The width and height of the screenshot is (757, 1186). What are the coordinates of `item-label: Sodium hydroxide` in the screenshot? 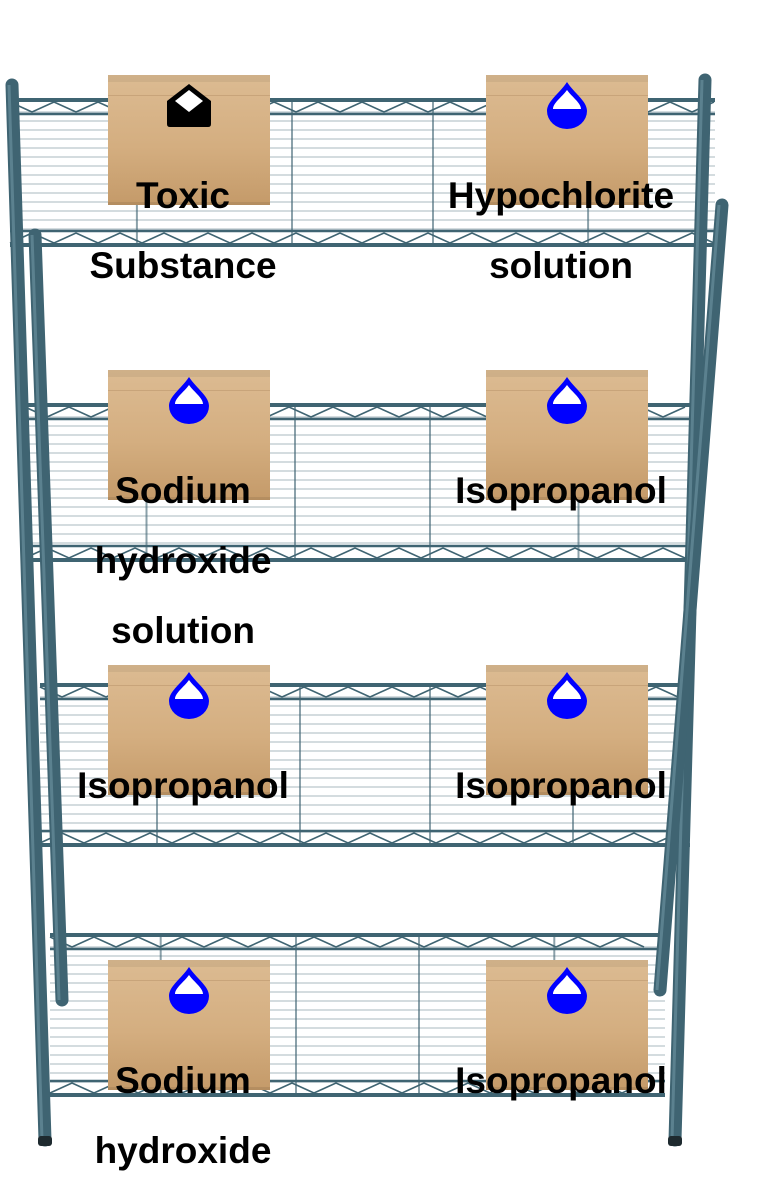 It's located at (183, 1116).